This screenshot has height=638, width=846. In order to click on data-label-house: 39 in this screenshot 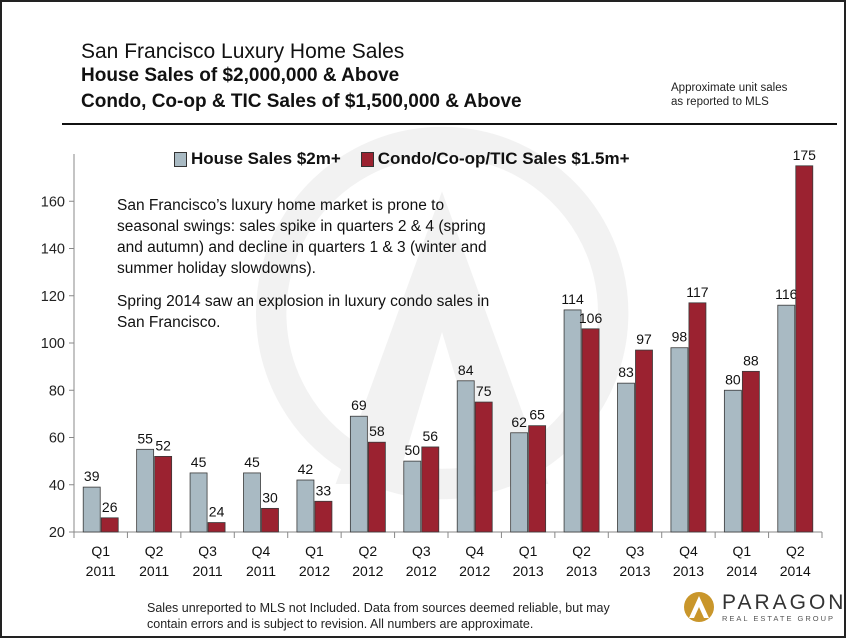, I will do `click(92, 476)`.